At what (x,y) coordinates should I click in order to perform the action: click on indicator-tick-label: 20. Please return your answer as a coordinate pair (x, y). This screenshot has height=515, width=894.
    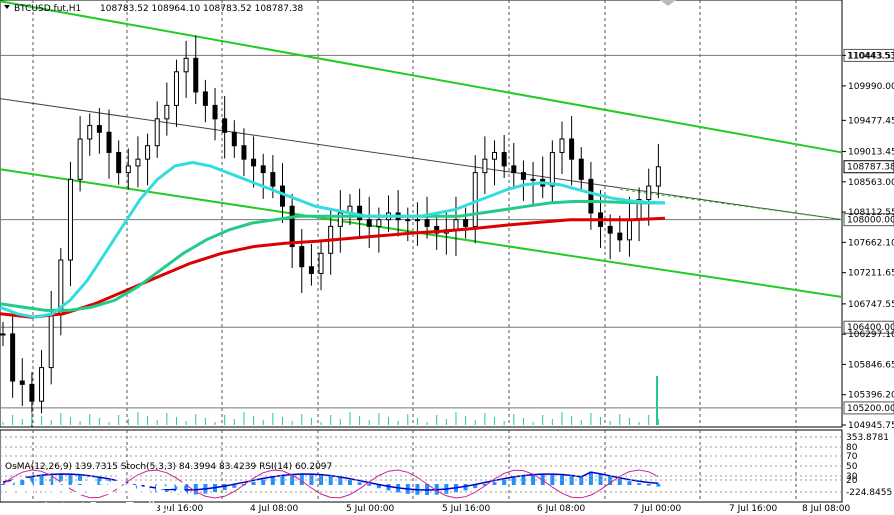
    Looking at the image, I should click on (852, 481).